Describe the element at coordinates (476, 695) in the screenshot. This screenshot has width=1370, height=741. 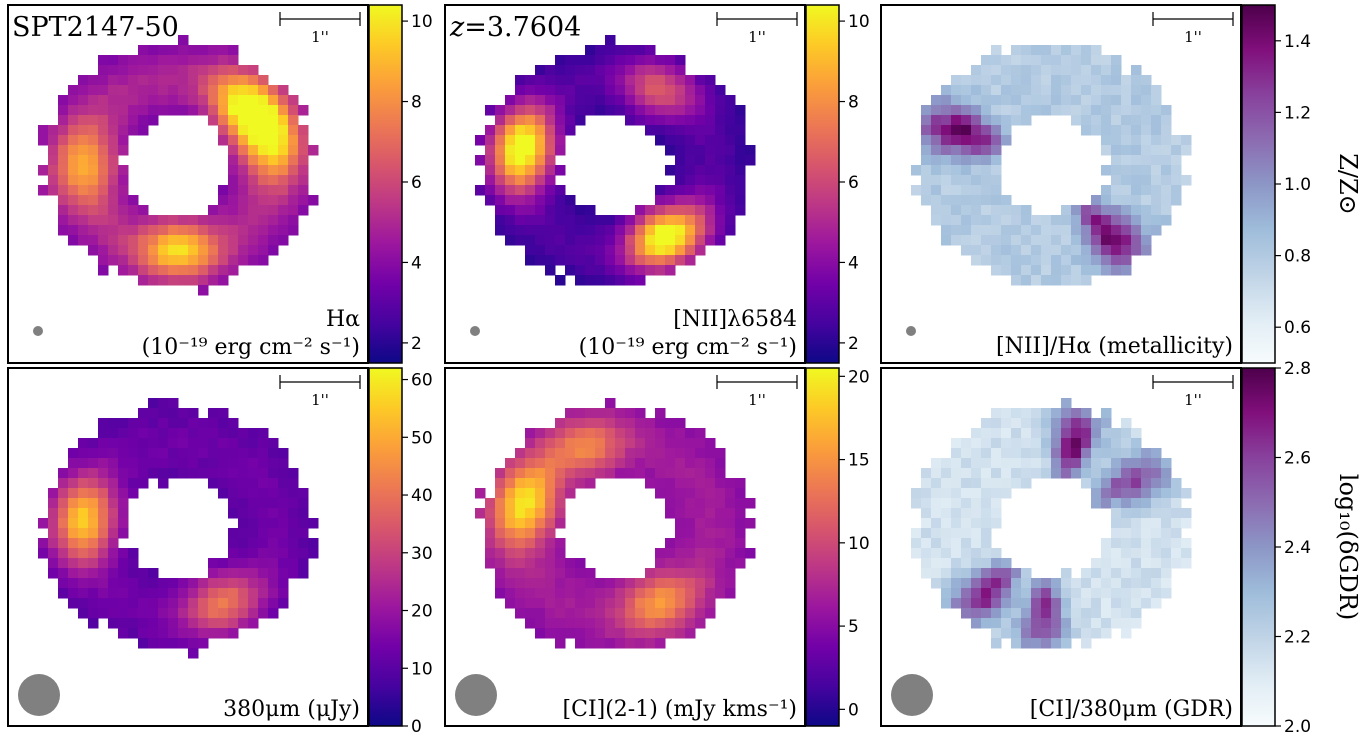
I see `beam-marker` at that location.